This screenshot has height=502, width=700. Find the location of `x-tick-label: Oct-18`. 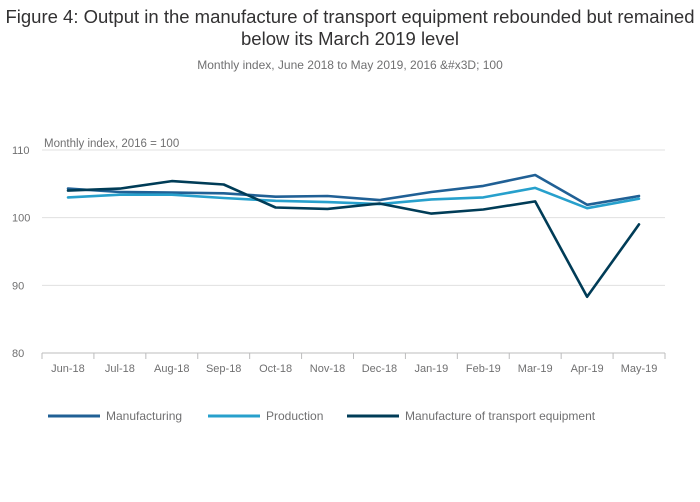

x-tick-label: Oct-18 is located at coordinates (275, 369).